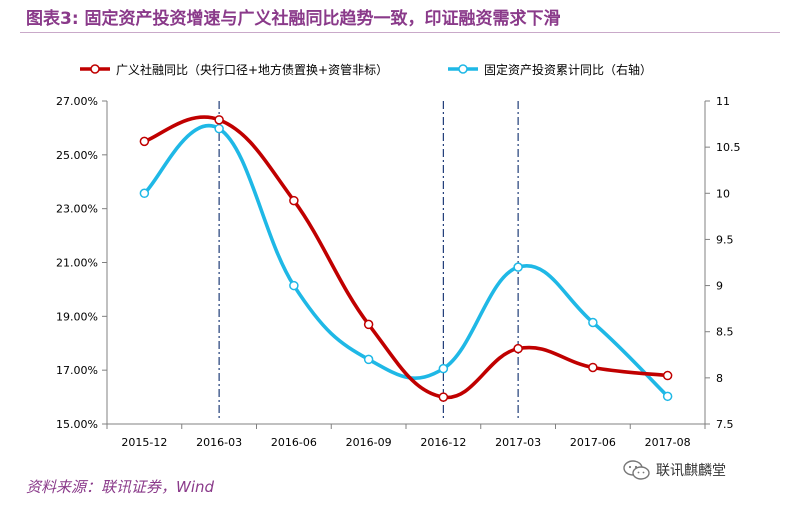  Describe the element at coordinates (77, 316) in the screenshot. I see `left-tick-label: 19.00%` at that location.